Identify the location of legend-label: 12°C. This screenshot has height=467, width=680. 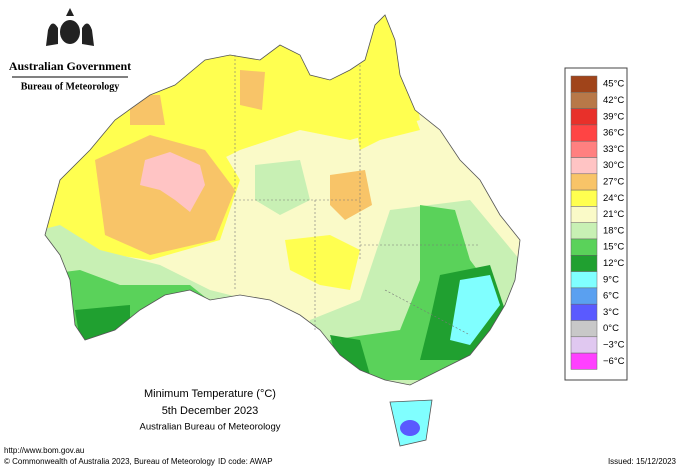
(613, 263).